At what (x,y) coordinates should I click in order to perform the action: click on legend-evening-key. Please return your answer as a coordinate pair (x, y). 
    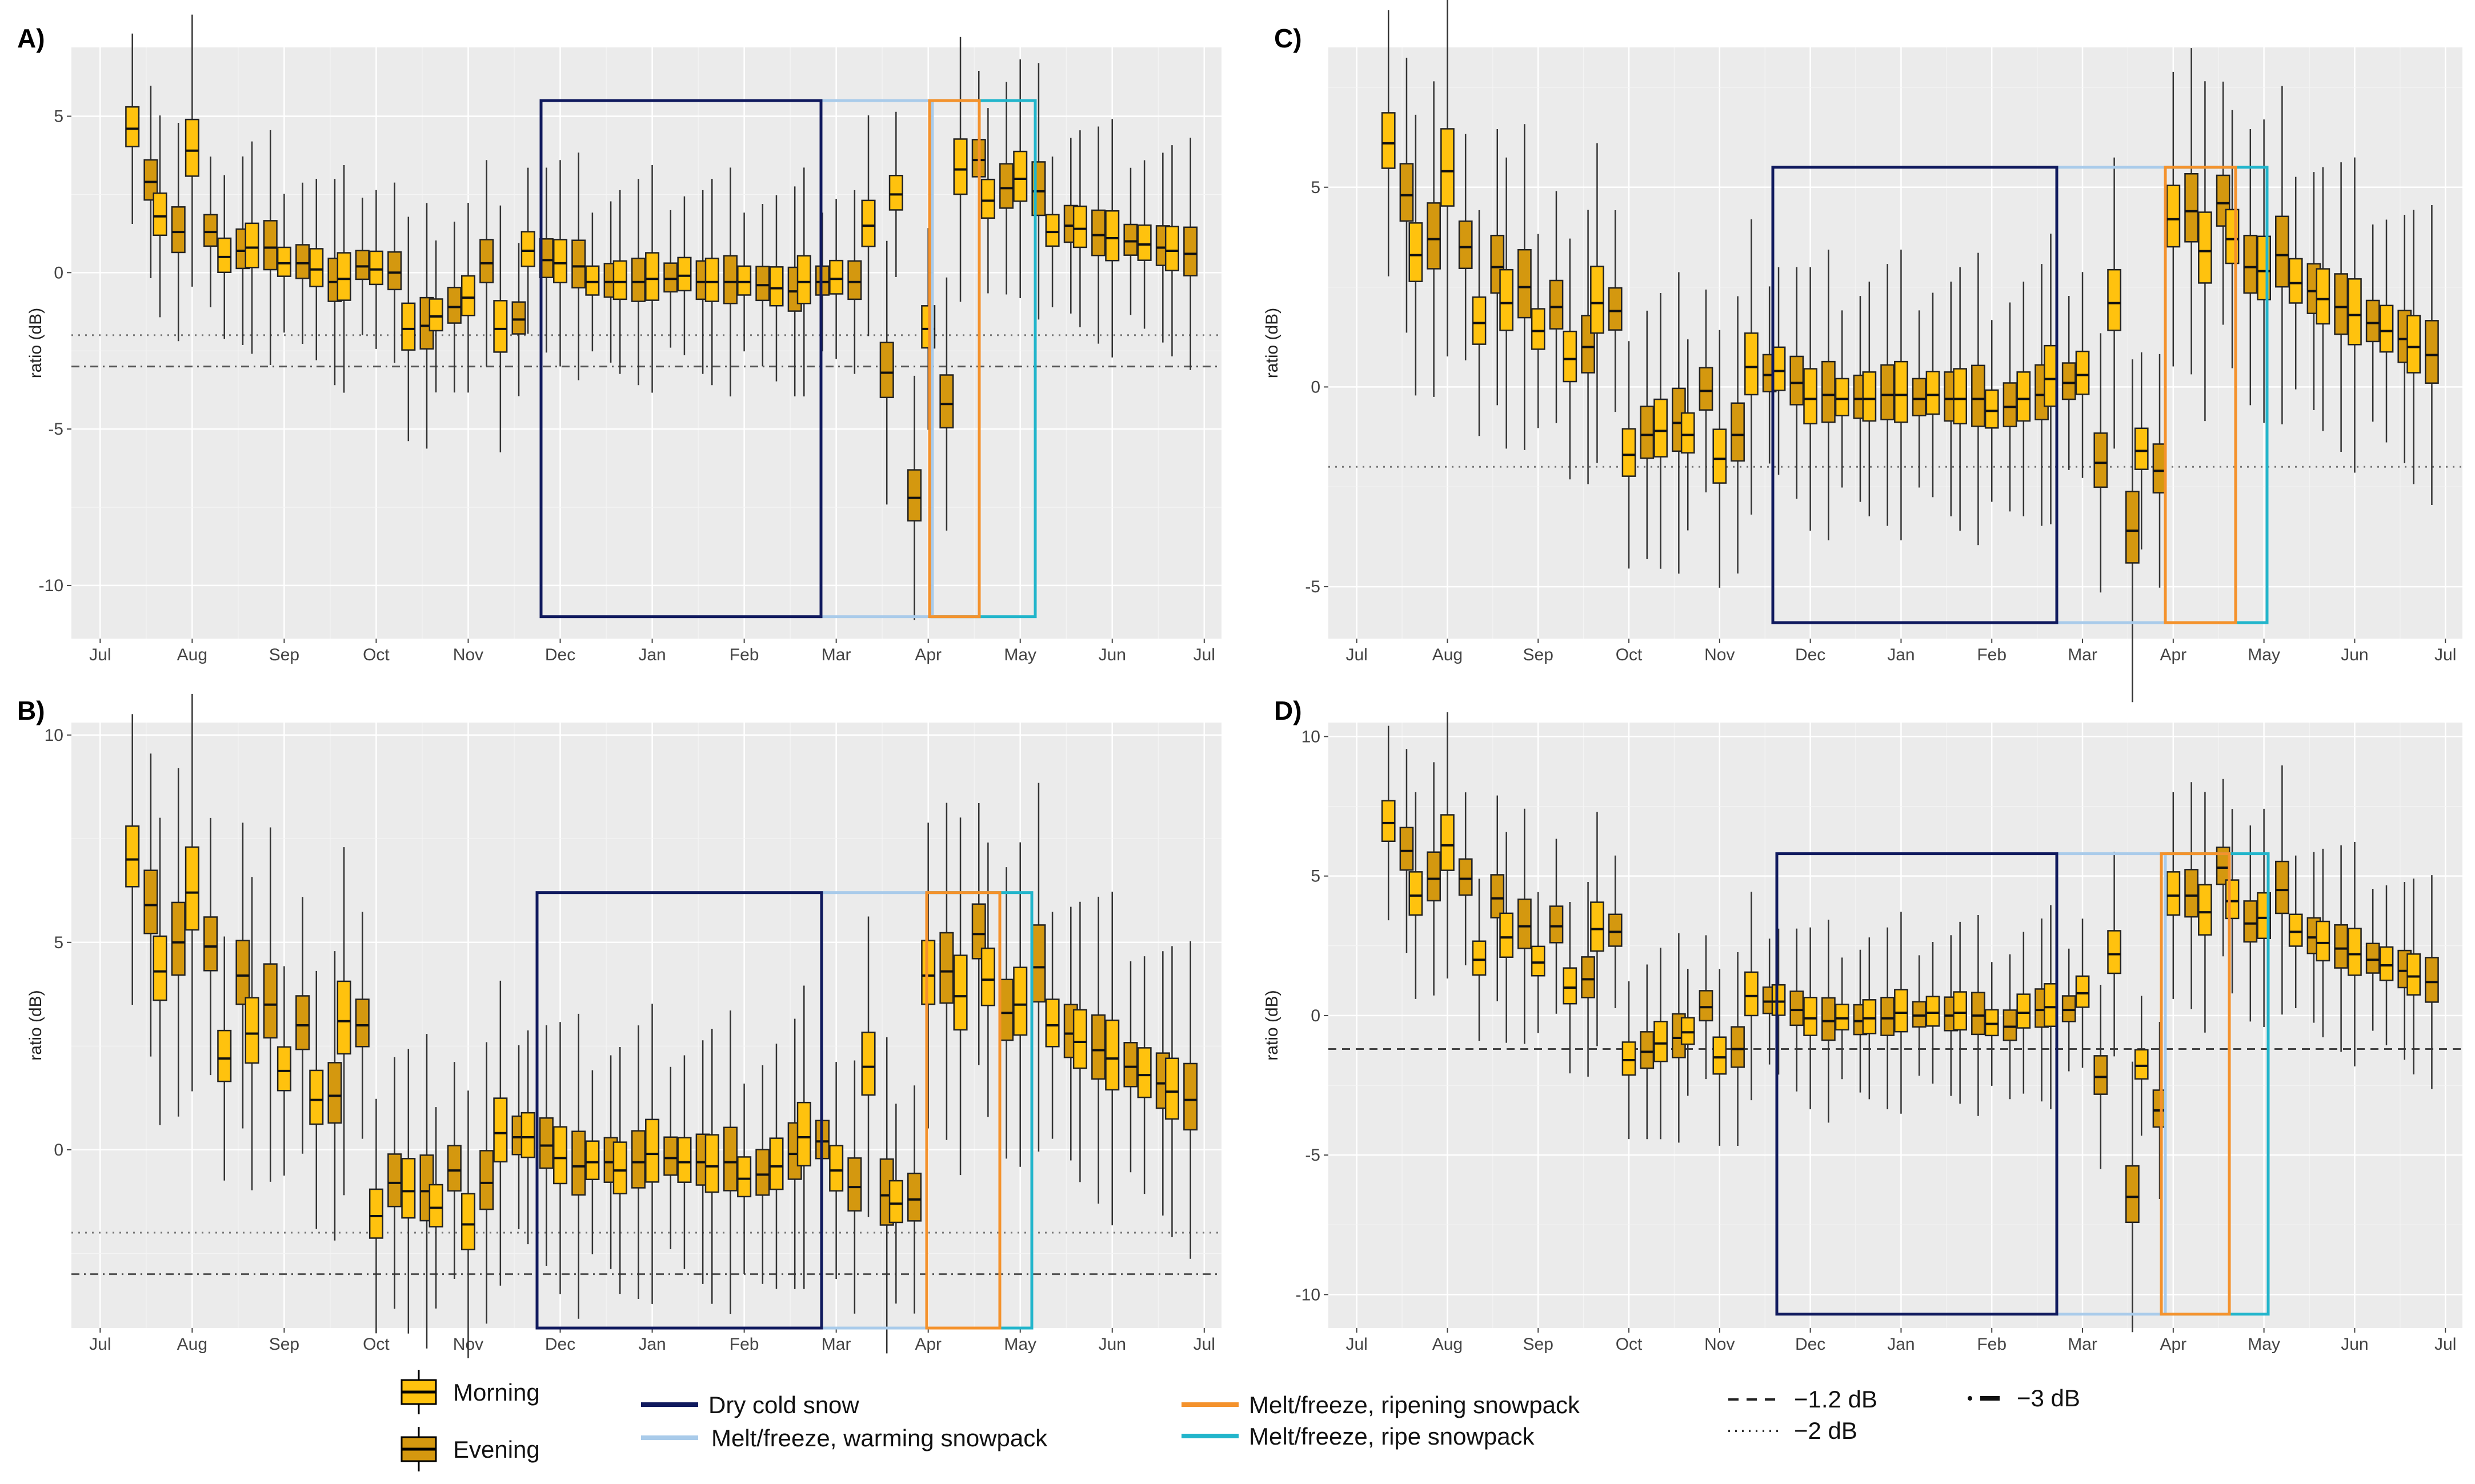
    Looking at the image, I should click on (419, 1449).